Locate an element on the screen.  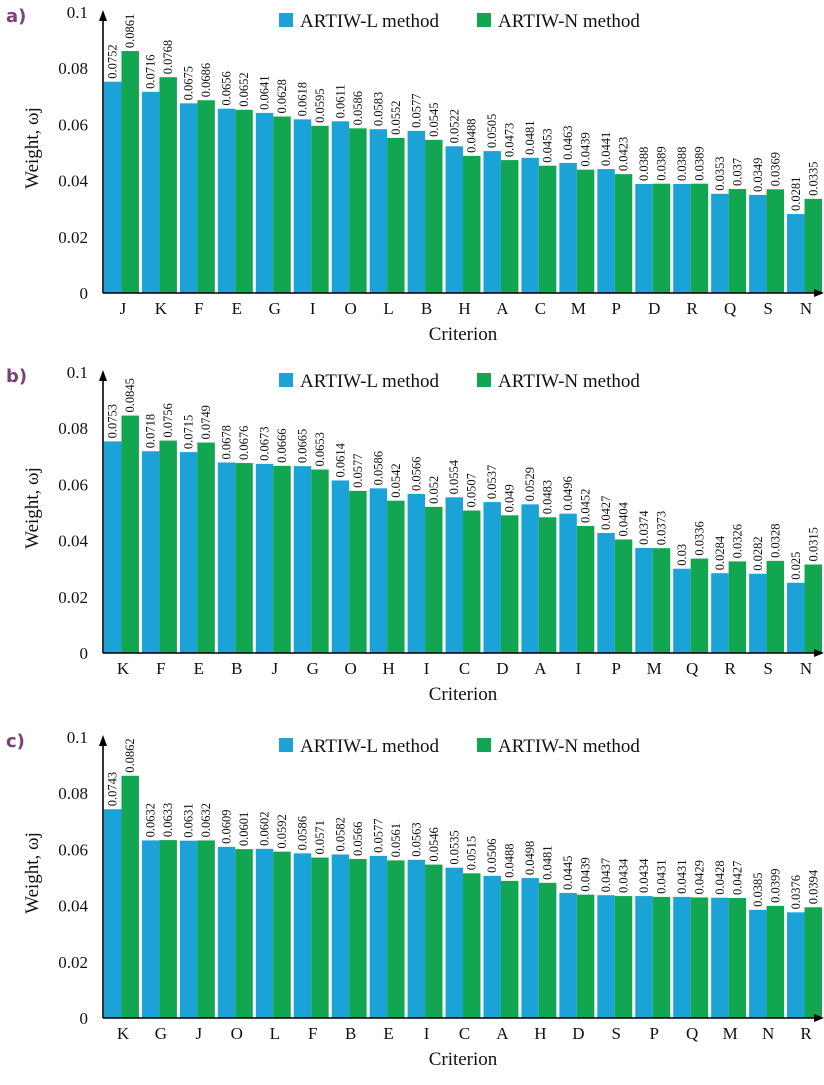
data-label: 0.0507 is located at coordinates (472, 490).